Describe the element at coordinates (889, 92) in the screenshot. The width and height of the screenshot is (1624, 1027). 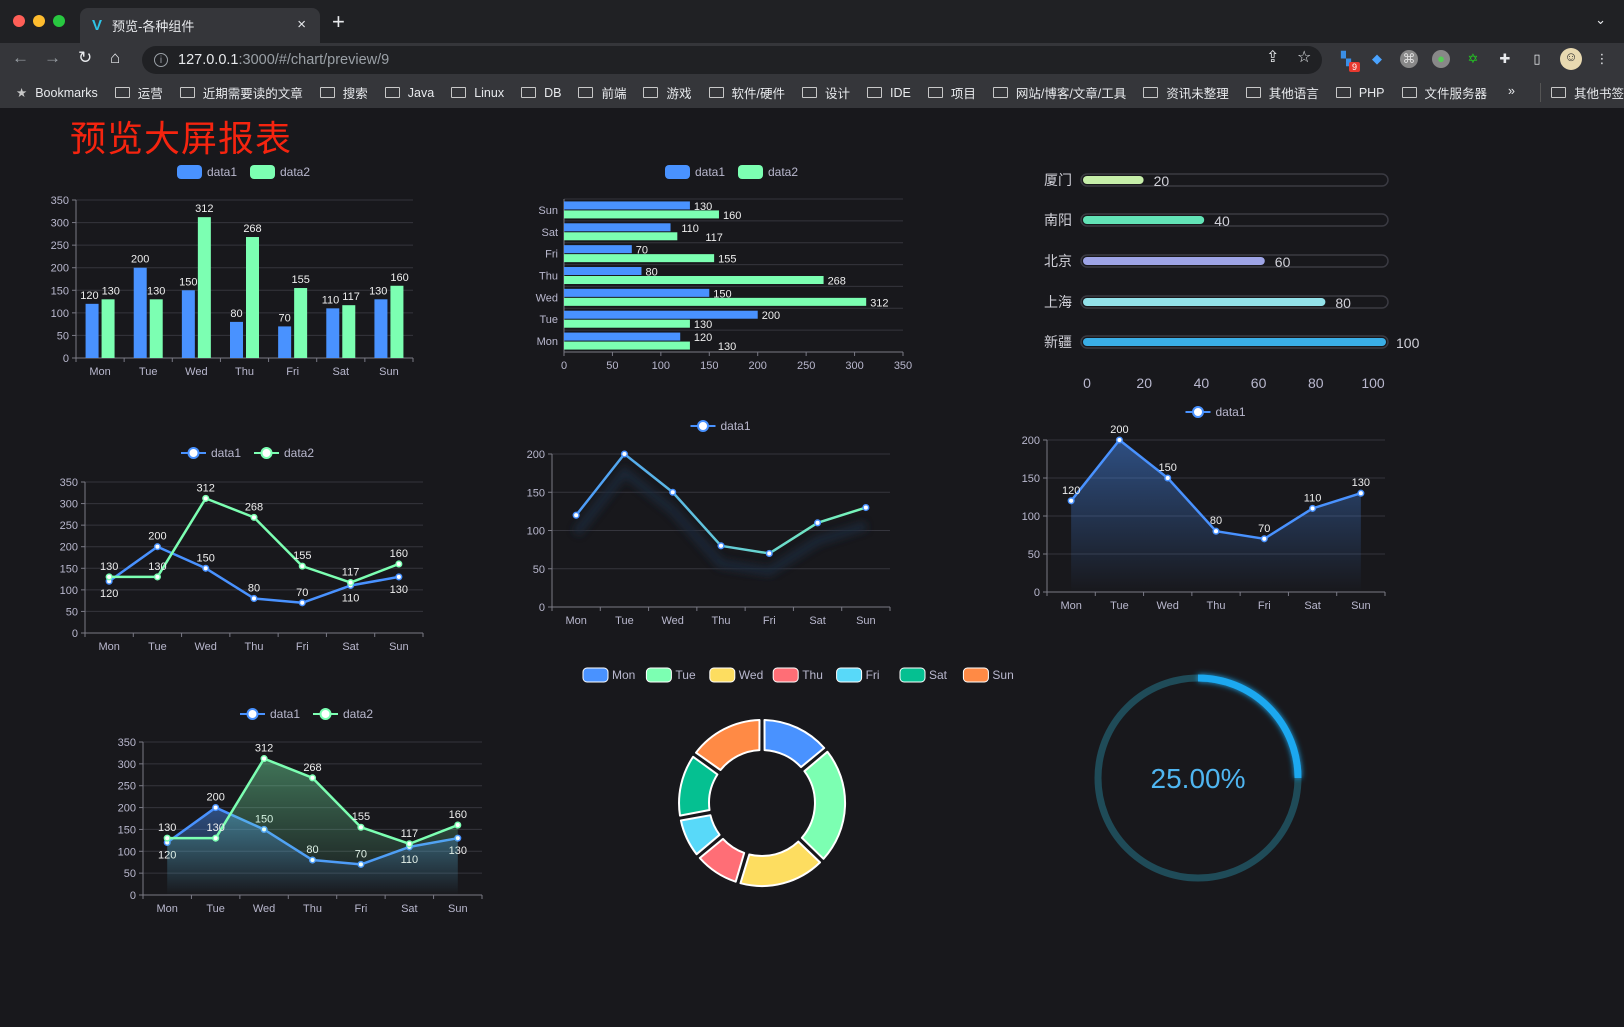
I see `bookmark-folder: IDE` at that location.